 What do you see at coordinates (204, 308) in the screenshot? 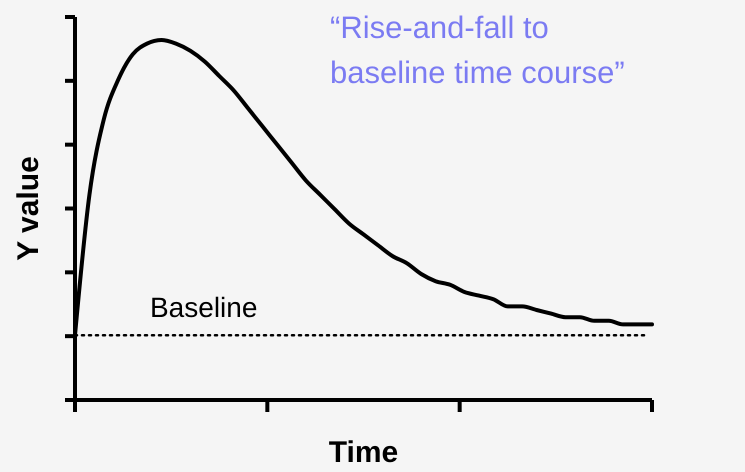
I see `ref-line-label: Baseline` at bounding box center [204, 308].